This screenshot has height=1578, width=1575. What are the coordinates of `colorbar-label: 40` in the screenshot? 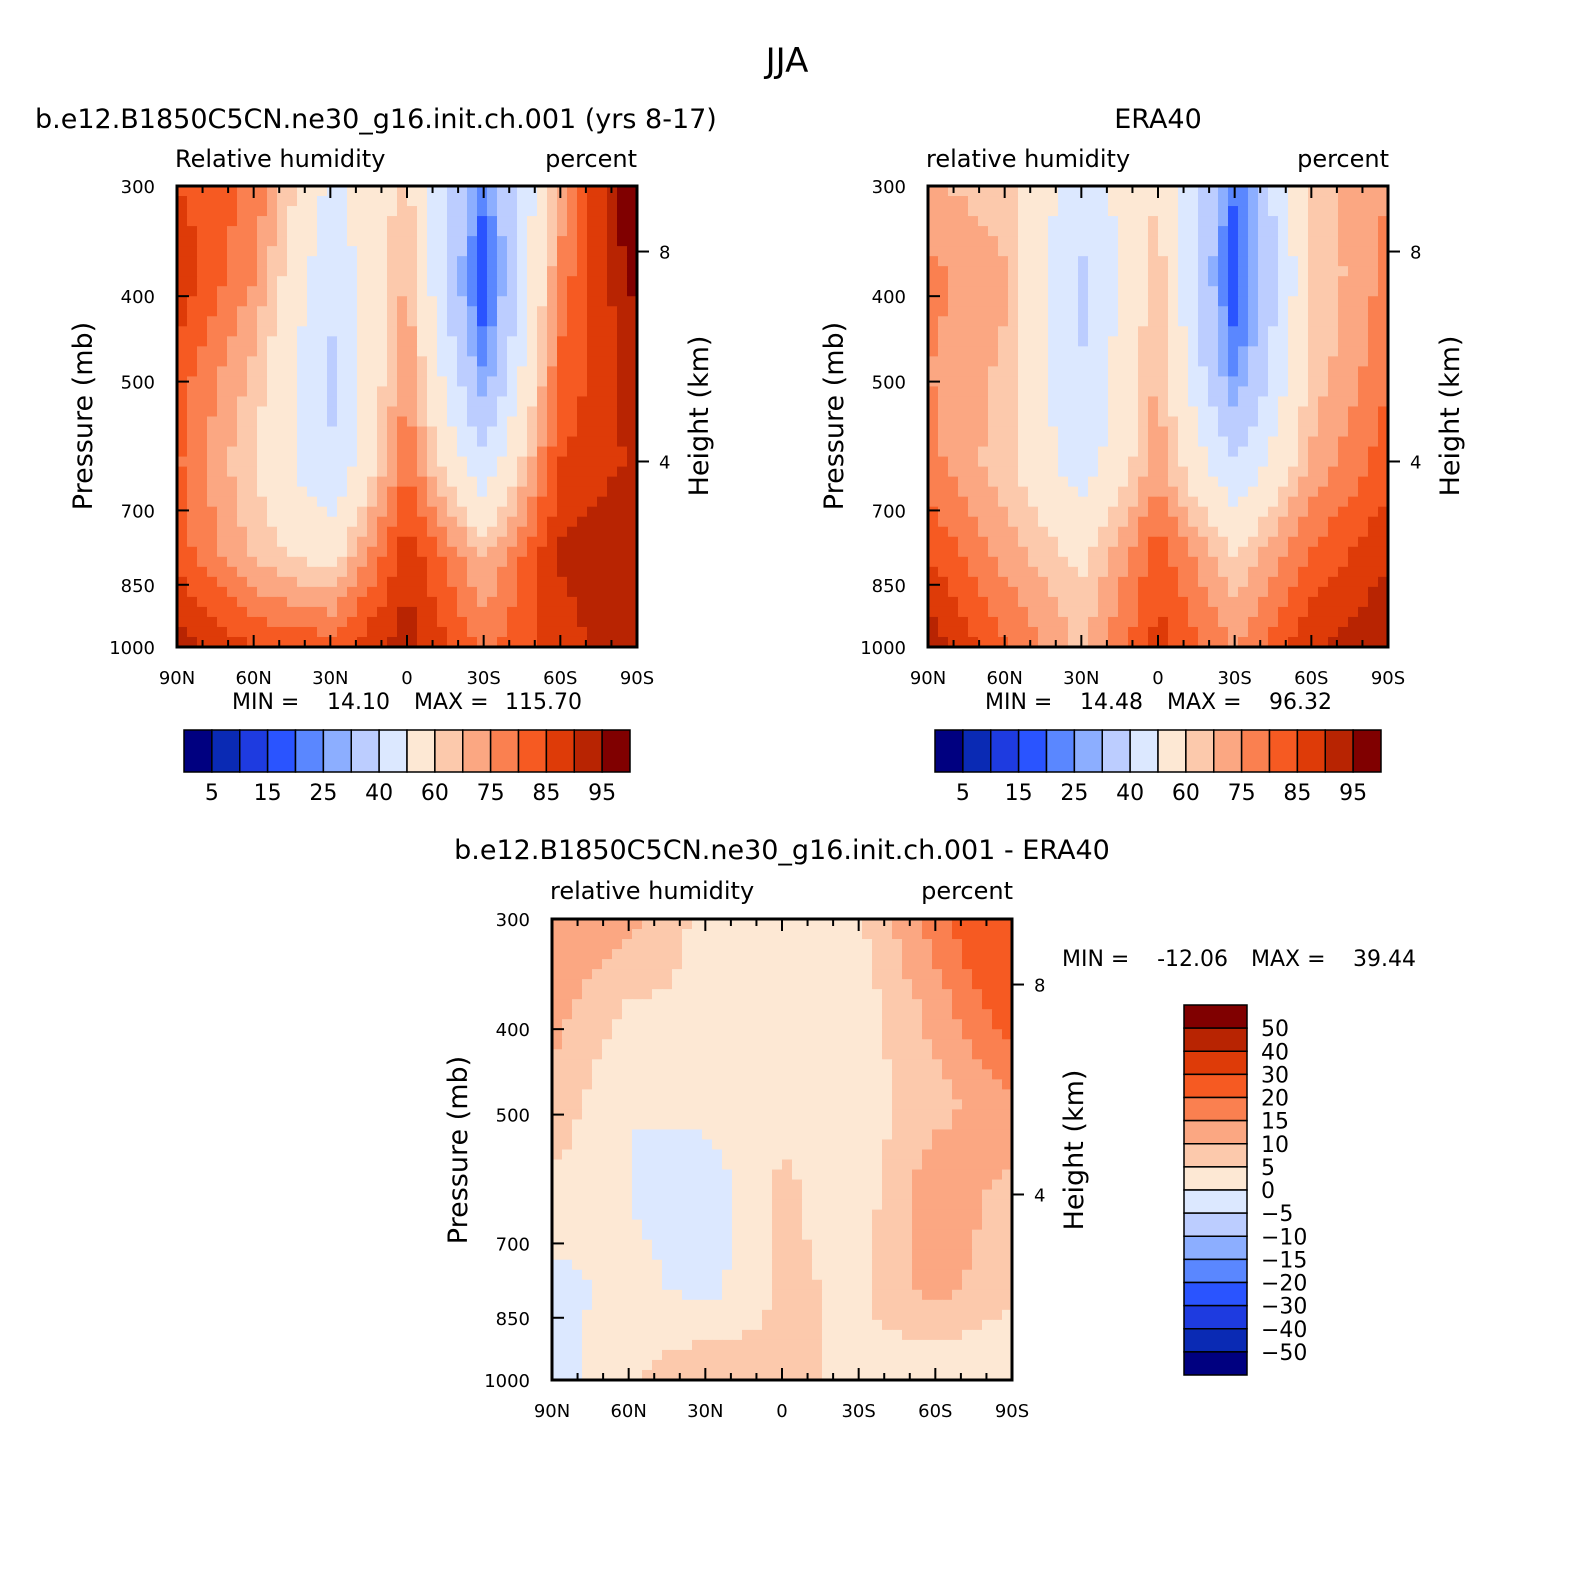 It's located at (379, 793).